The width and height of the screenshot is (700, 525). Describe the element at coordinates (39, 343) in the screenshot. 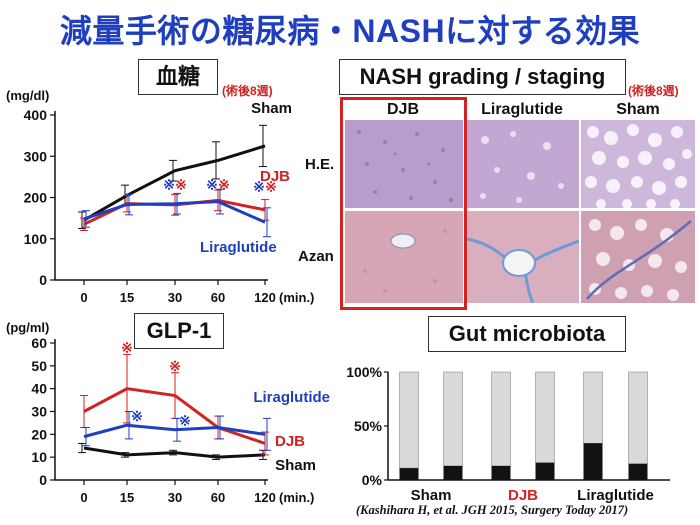

I see `y-tick-label: 60` at that location.